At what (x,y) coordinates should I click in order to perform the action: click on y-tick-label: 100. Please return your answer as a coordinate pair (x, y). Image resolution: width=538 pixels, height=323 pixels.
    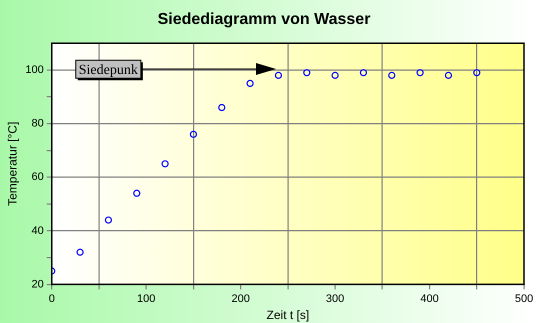
    Looking at the image, I should click on (34, 70).